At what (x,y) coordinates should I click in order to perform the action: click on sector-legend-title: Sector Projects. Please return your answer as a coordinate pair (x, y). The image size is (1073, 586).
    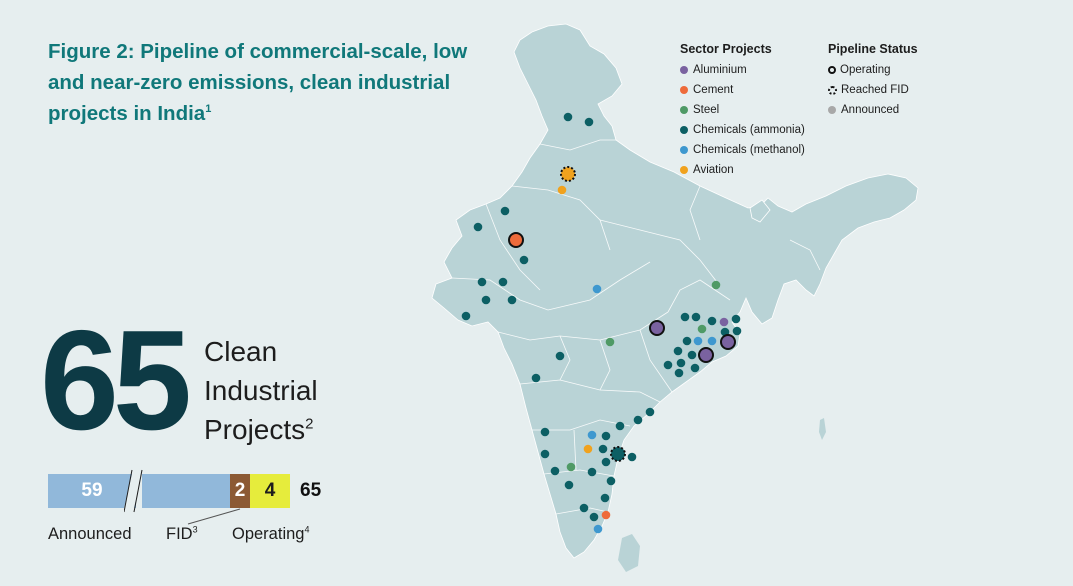
    Looking at the image, I should click on (726, 49).